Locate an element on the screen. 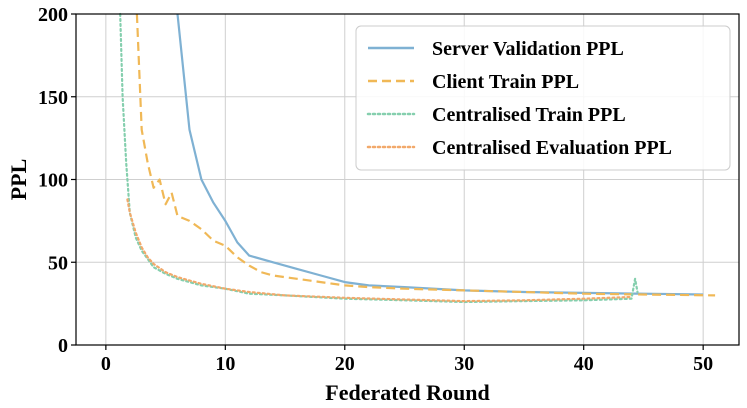  x-axis-label: Federated Round is located at coordinates (407, 392).